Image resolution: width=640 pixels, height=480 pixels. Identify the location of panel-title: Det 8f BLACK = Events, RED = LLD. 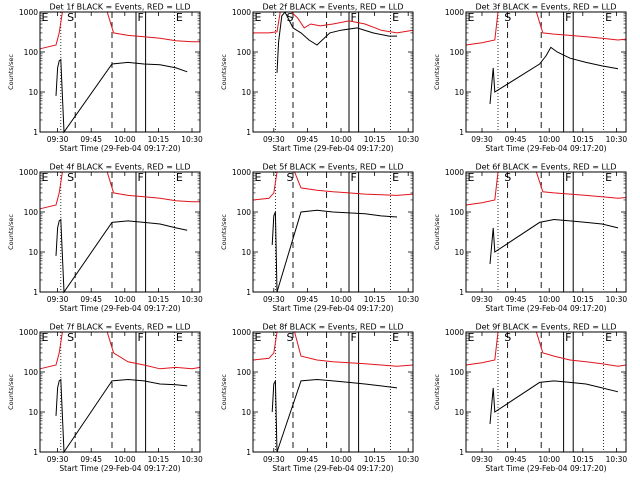
(332, 327).